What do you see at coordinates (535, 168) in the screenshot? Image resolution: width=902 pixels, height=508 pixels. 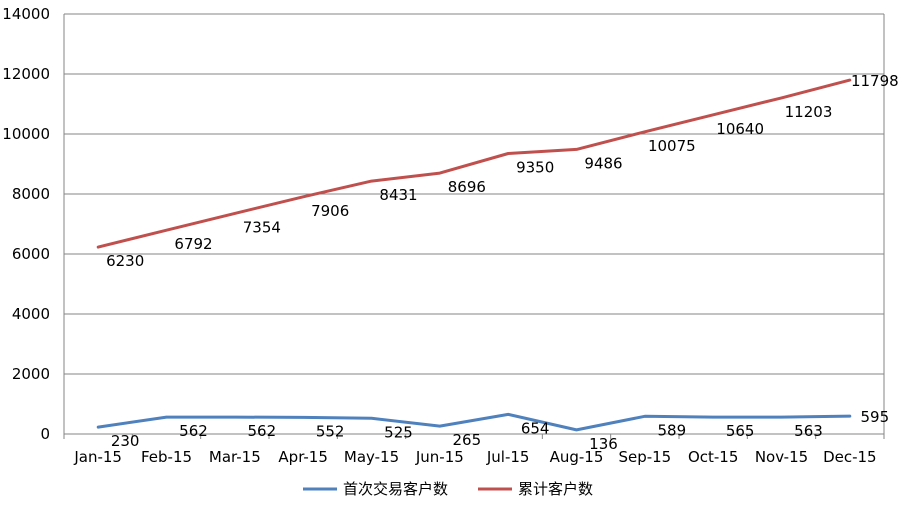 I see `data-label: 9350` at bounding box center [535, 168].